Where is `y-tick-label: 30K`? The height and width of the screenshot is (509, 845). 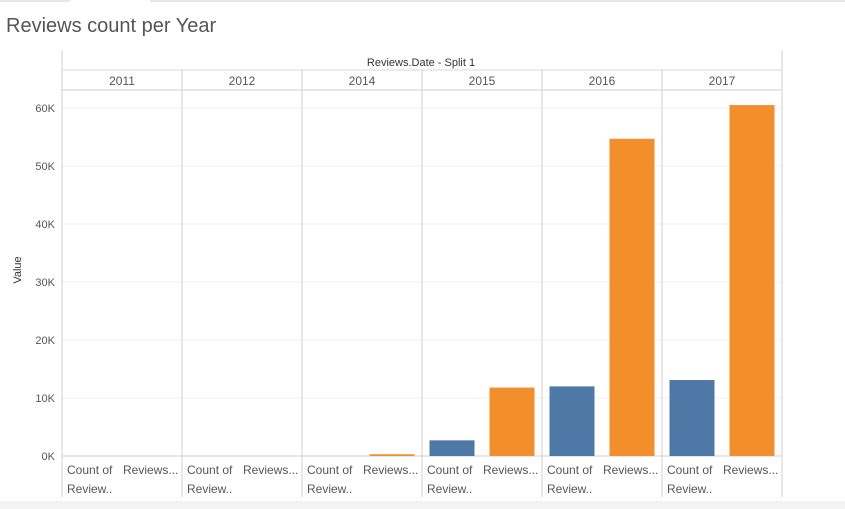
y-tick-label: 30K is located at coordinates (45, 283).